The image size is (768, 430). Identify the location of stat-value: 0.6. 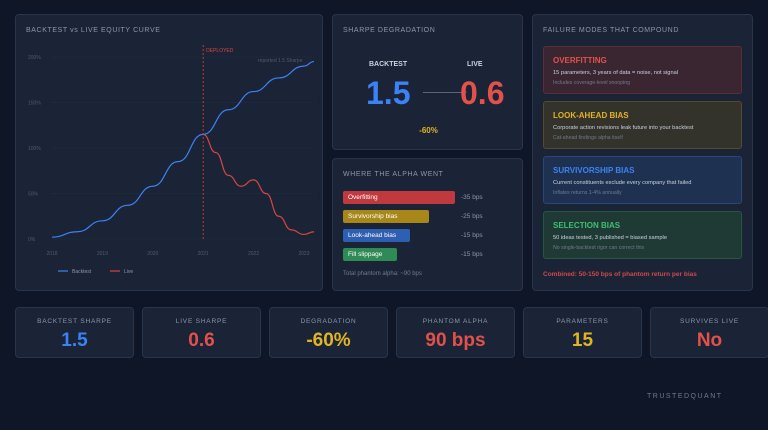
(201, 340).